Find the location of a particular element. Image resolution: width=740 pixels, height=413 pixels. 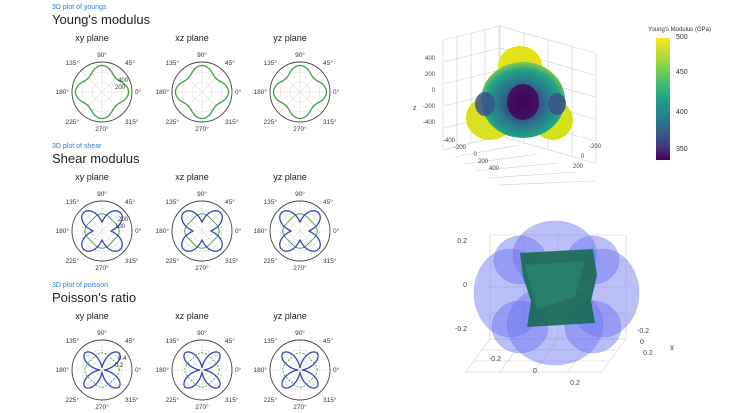

polar-plot-poisson-2: 0° 45° 90° 135° 180° 225° 270° 315° is located at coordinates (297, 370).